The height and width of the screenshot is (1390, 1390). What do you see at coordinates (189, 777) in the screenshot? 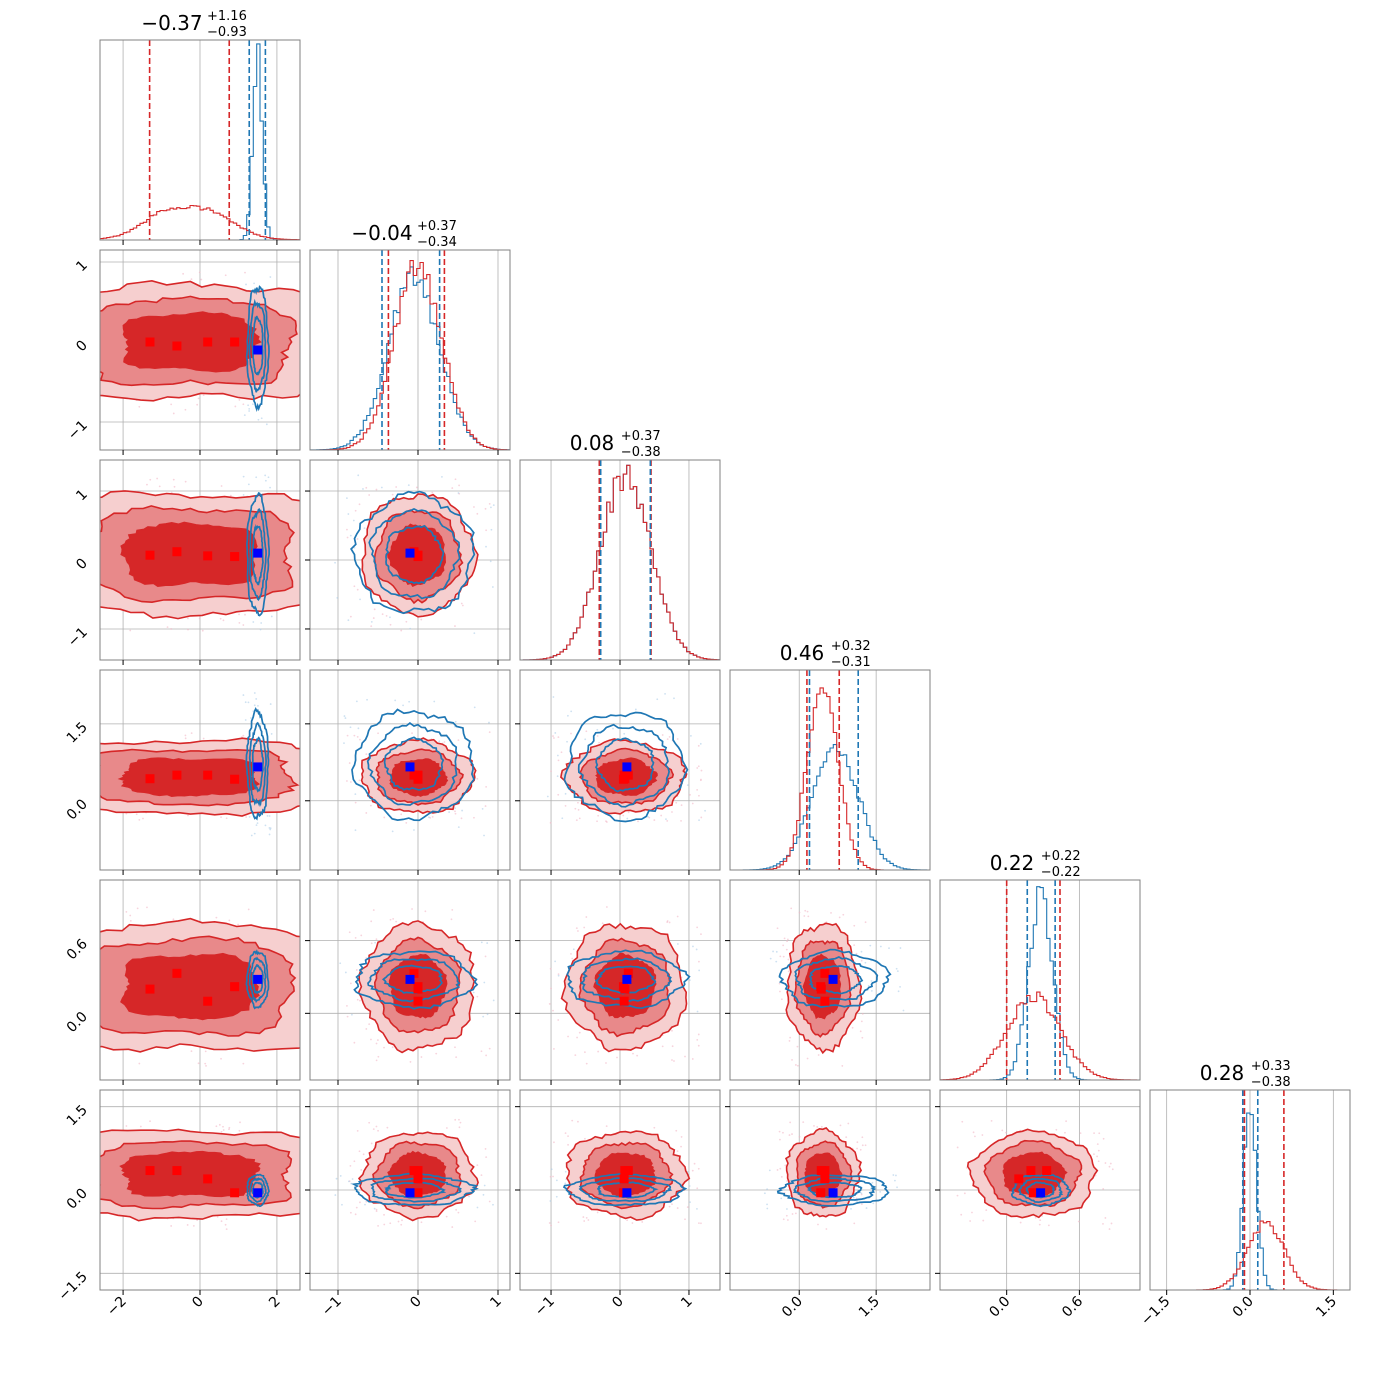
I see `red-contour-inner` at bounding box center [189, 777].